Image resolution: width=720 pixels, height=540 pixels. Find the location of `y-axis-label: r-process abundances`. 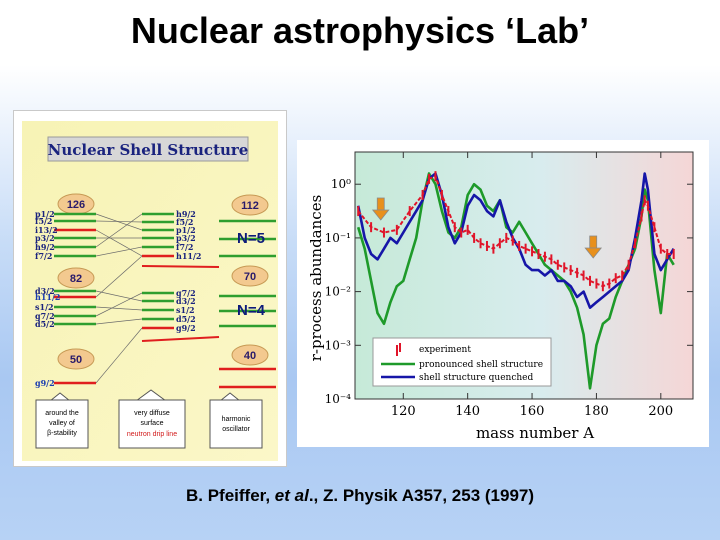

y-axis-label: r-process abundances is located at coordinates (316, 278).